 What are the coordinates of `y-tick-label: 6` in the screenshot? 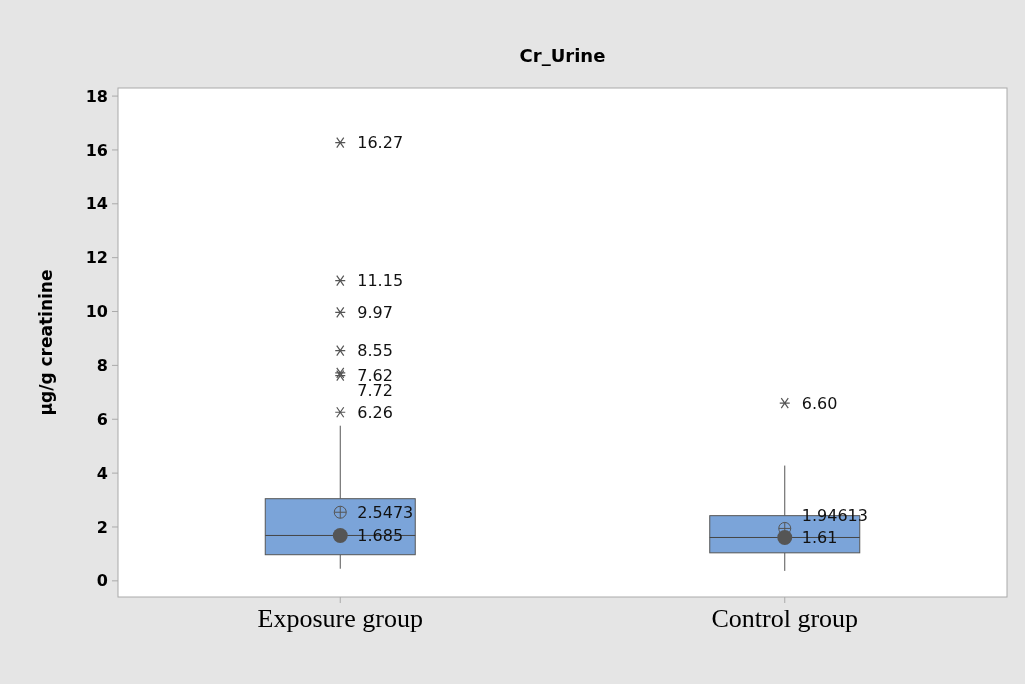 It's located at (102, 419).